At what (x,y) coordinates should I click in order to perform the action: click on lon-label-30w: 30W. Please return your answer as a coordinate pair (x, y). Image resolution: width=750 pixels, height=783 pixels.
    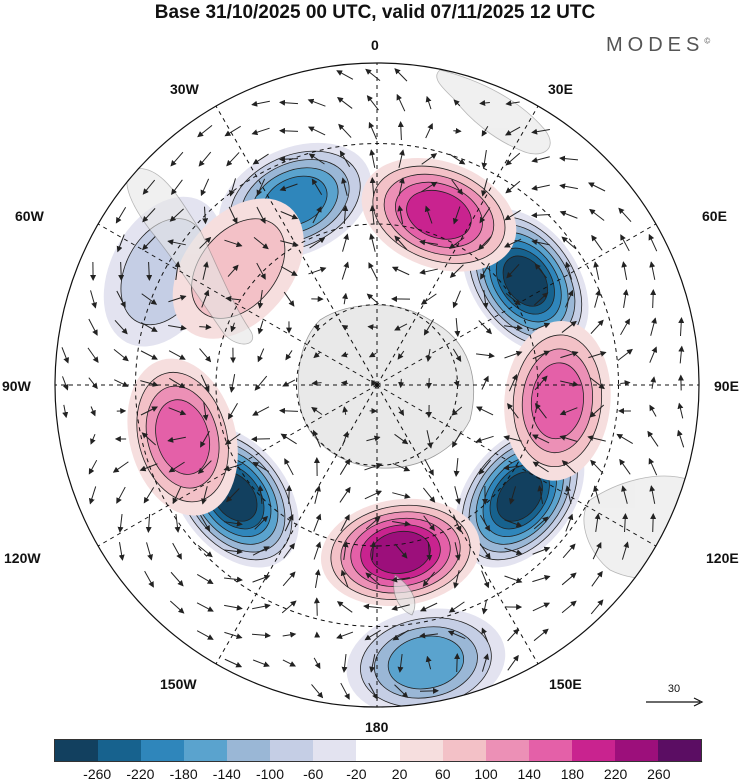
    Looking at the image, I should click on (184, 89).